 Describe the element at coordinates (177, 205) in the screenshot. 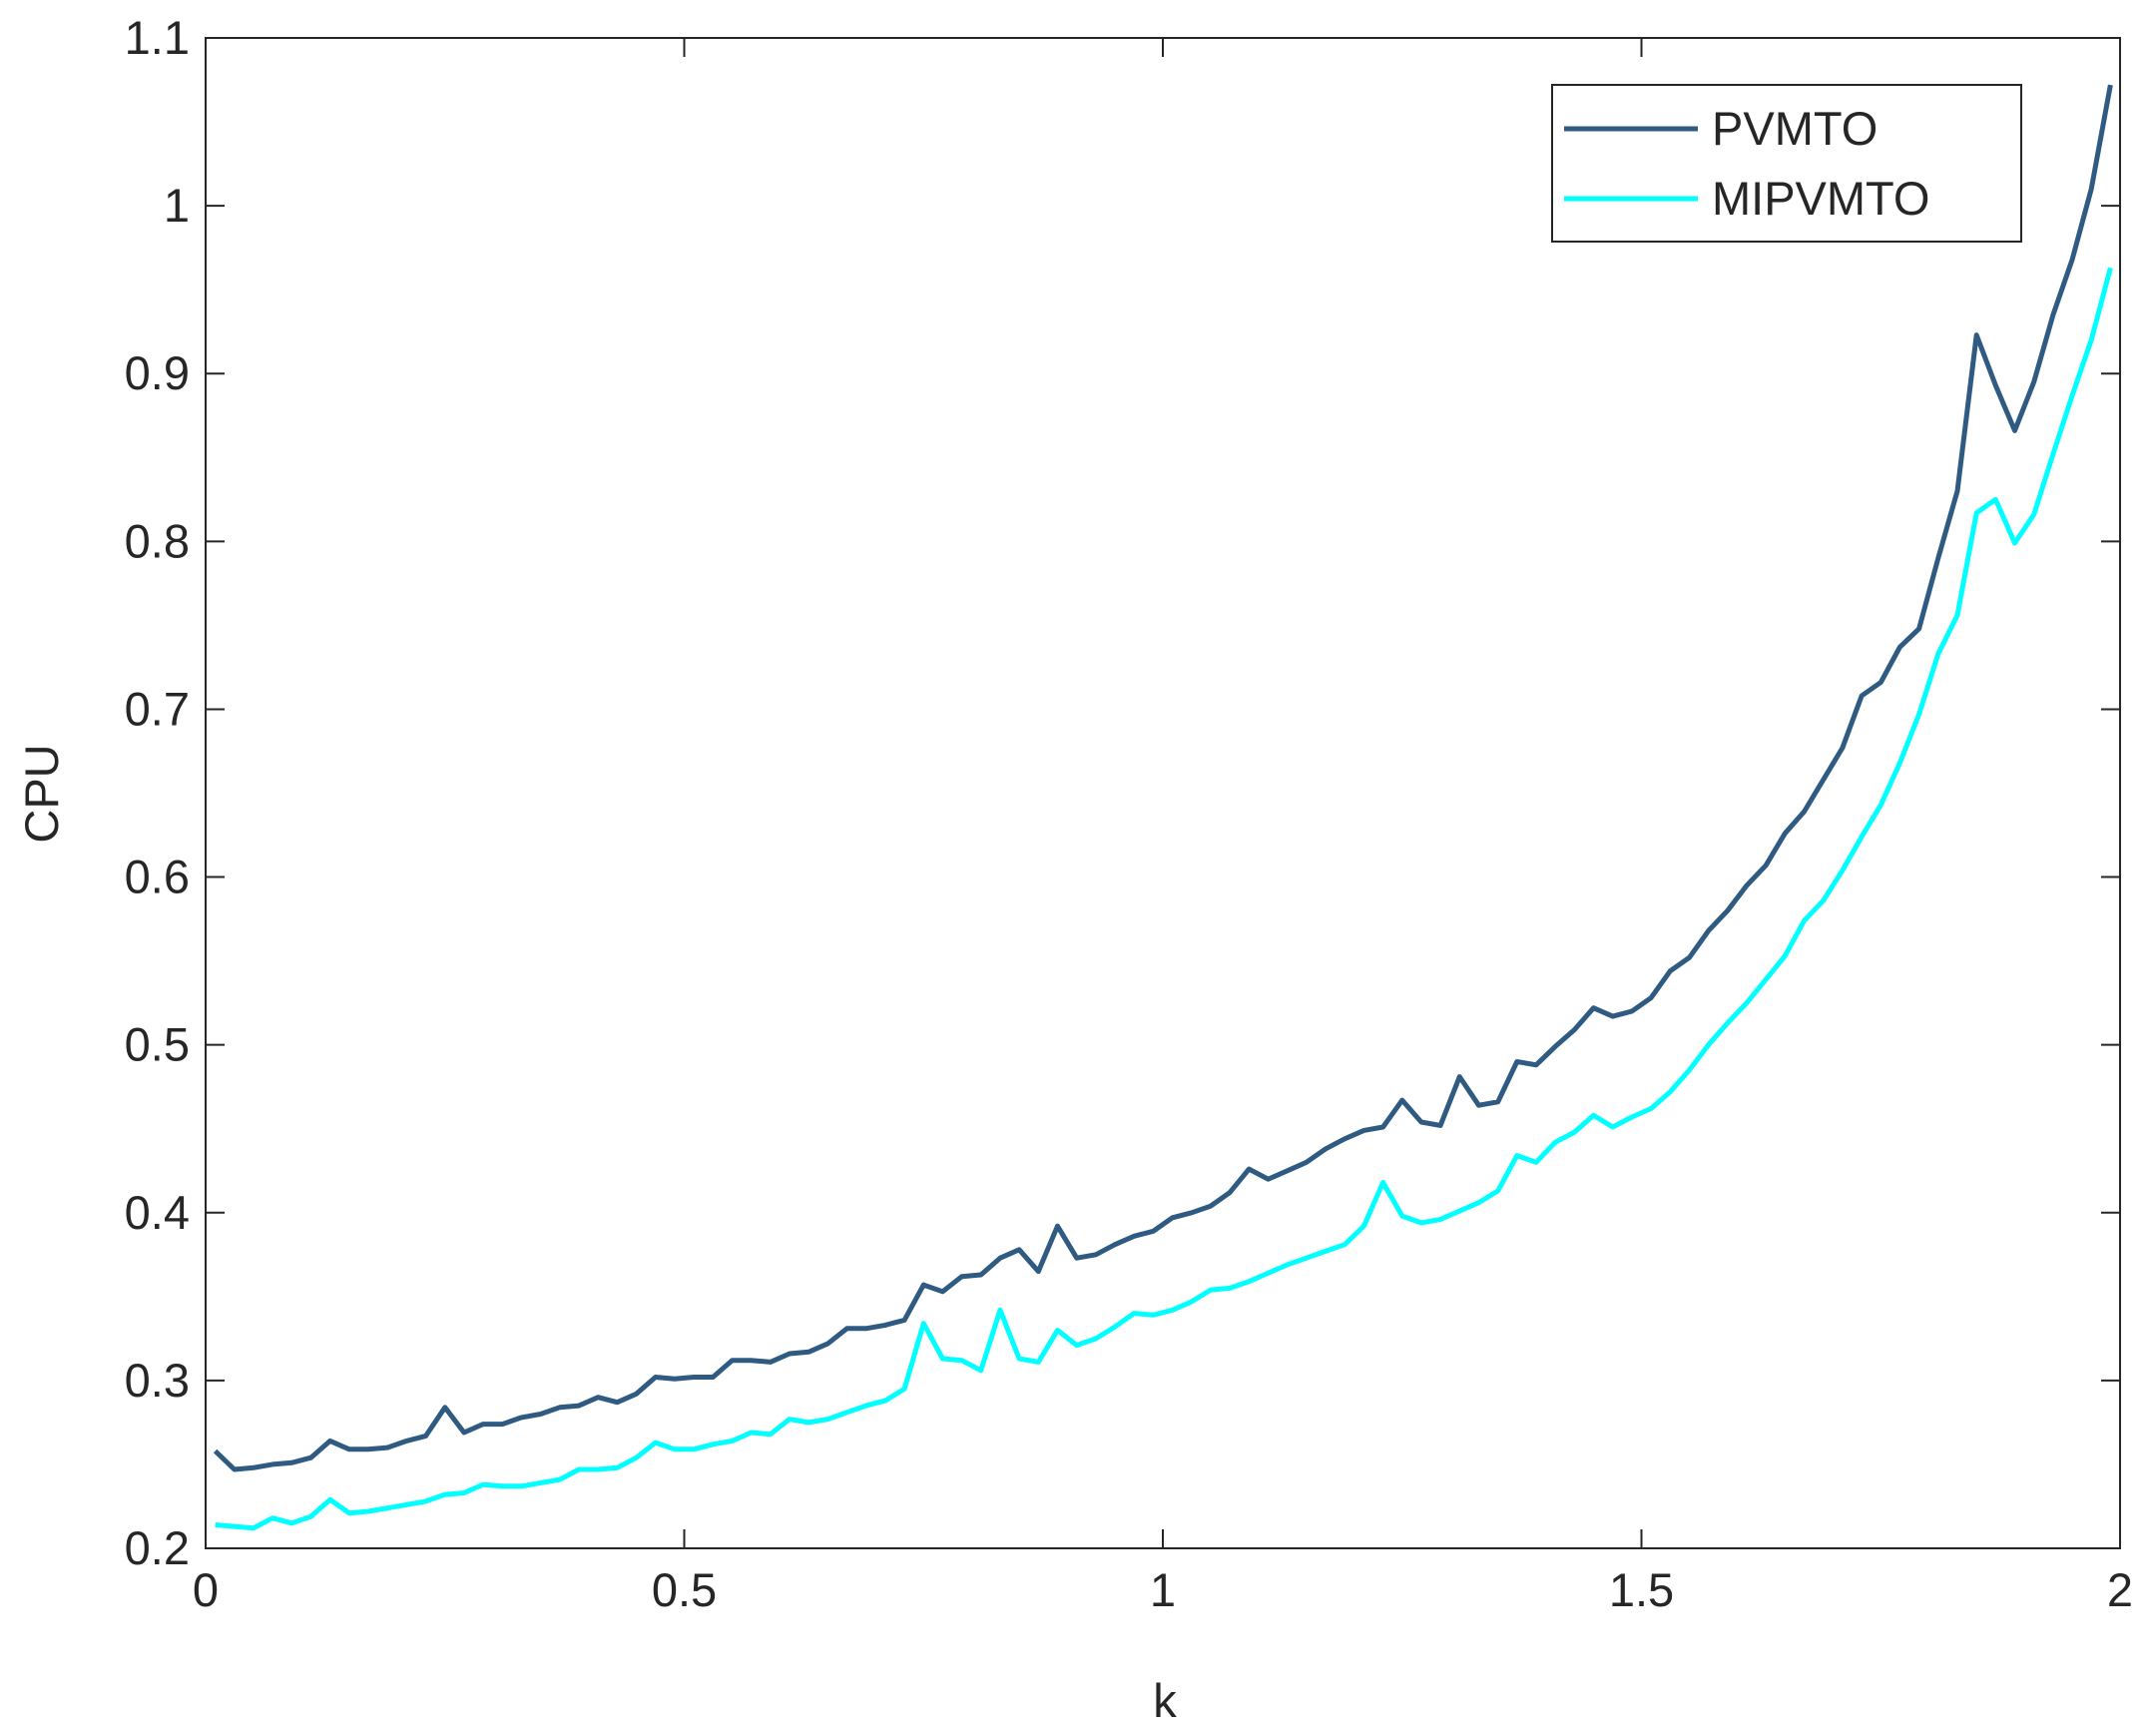

I see `y-tick-label: 1` at that location.